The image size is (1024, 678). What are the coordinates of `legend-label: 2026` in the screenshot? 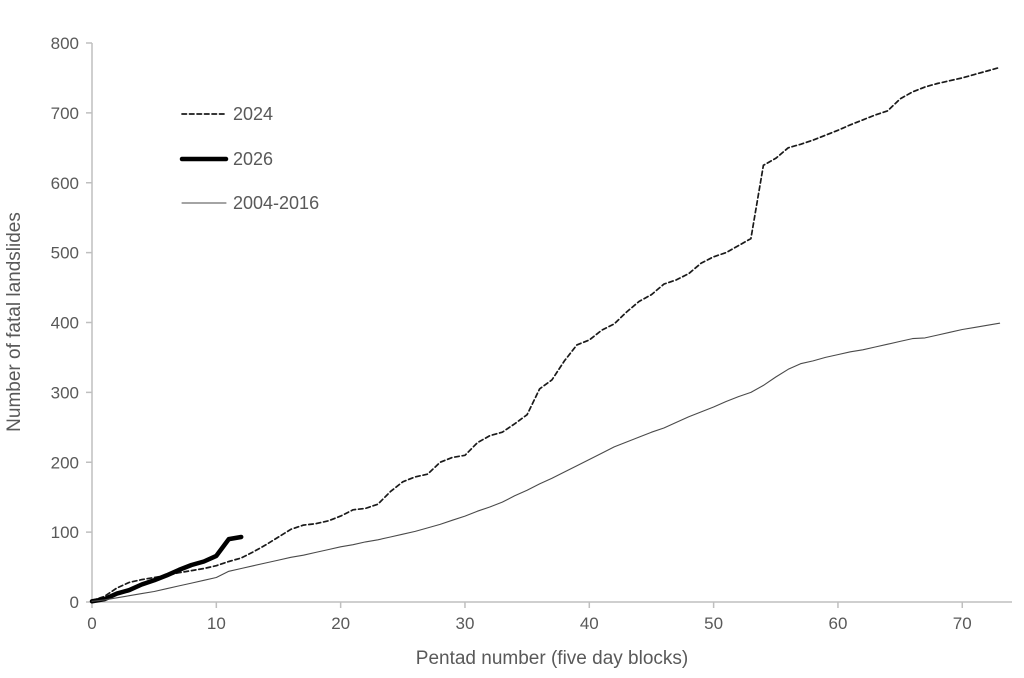 It's located at (253, 159).